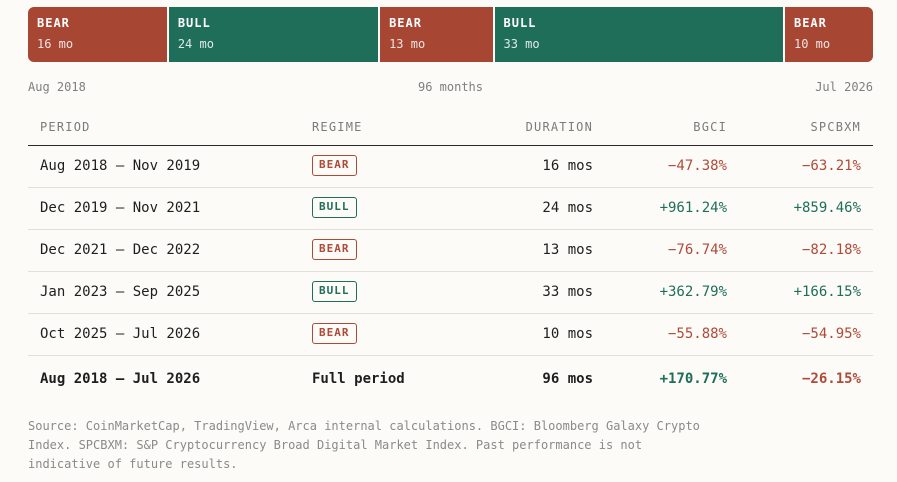  What do you see at coordinates (120, 292) in the screenshot?
I see `period-cell: Jan 2023 – Sep 2025` at bounding box center [120, 292].